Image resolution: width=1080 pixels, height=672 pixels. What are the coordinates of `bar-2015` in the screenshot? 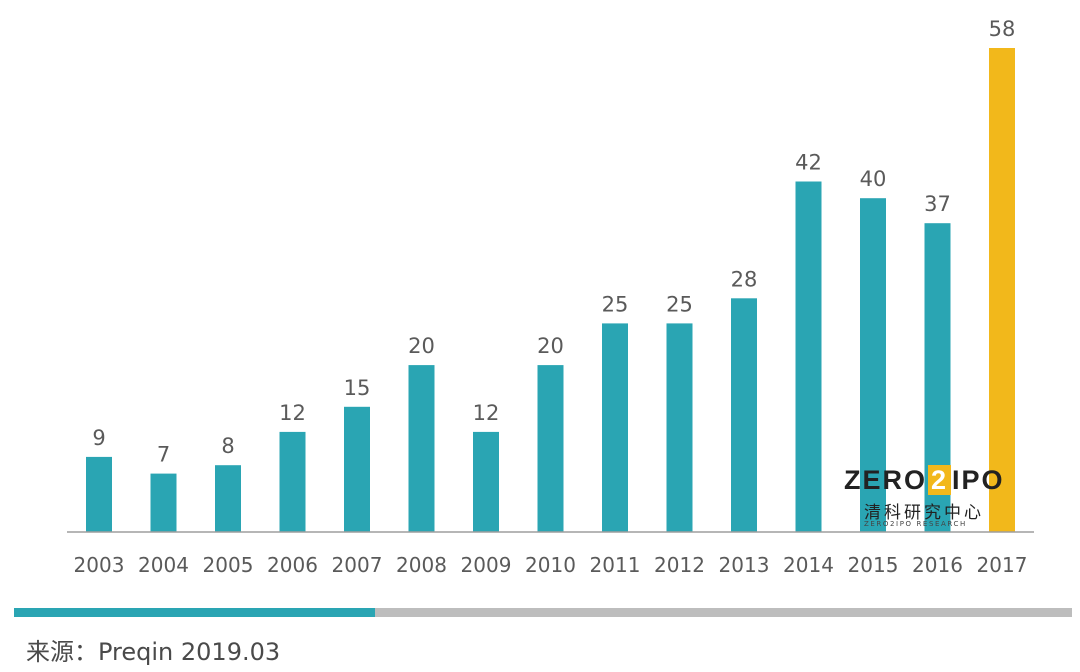 It's located at (873, 365).